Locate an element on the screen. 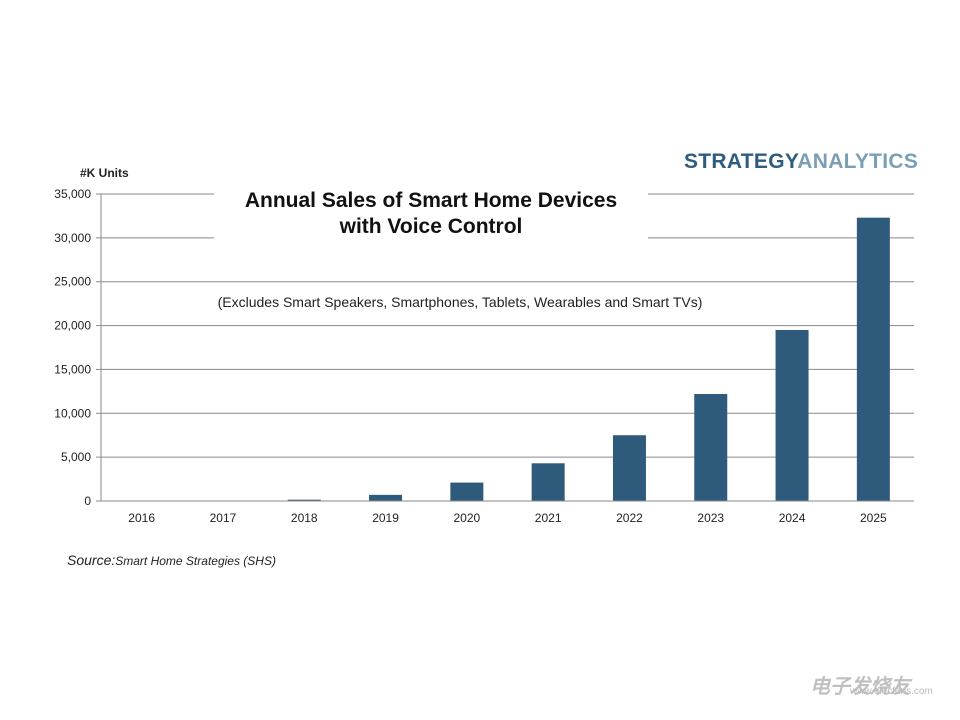 The height and width of the screenshot is (720, 960). y-tick-label: 10,000 is located at coordinates (72, 413).